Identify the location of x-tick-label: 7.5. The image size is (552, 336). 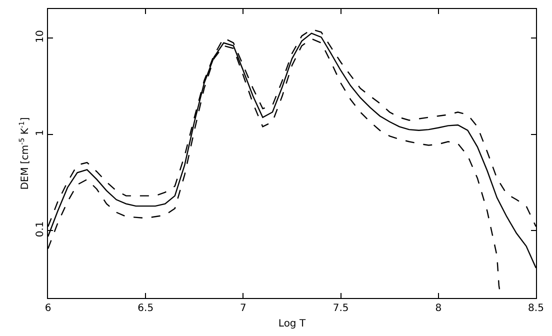
(340, 308).